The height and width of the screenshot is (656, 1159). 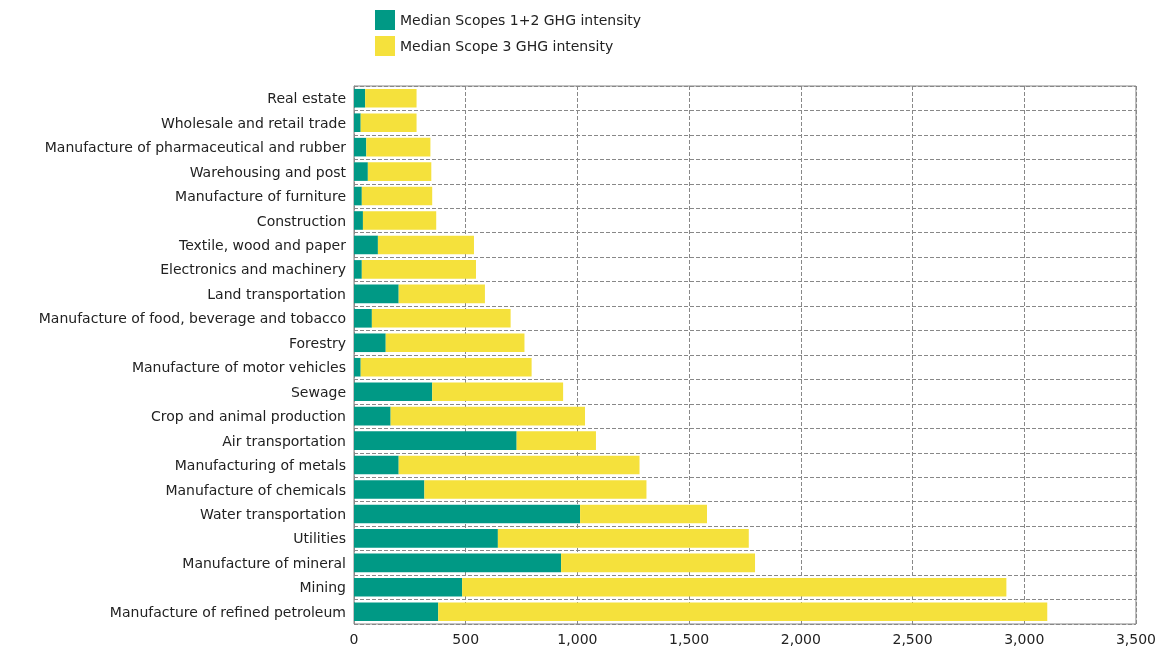 What do you see at coordinates (195, 147) in the screenshot?
I see `y-tick-label: Manufacture of pharmaceutical and rubber` at bounding box center [195, 147].